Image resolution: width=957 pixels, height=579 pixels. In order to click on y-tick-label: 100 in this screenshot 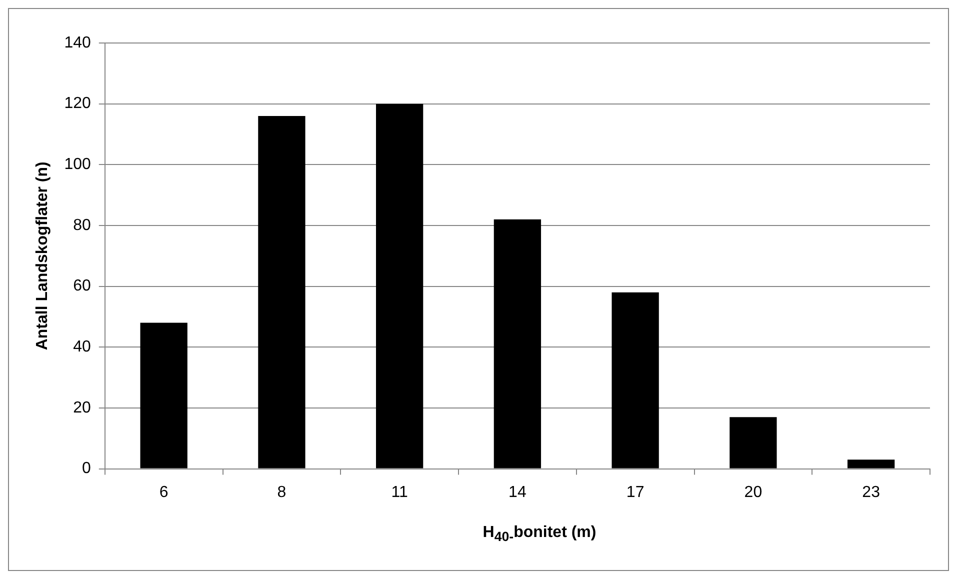, I will do `click(77, 165)`.